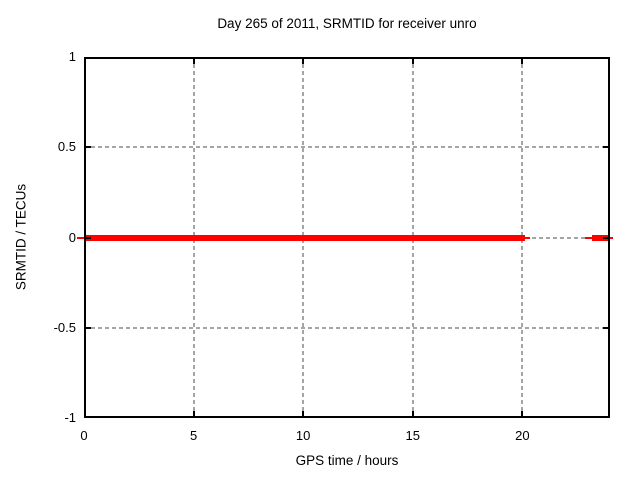 The width and height of the screenshot is (640, 480). What do you see at coordinates (21, 237) in the screenshot?
I see `y-axis-title: SRMTID / TECUs` at bounding box center [21, 237].